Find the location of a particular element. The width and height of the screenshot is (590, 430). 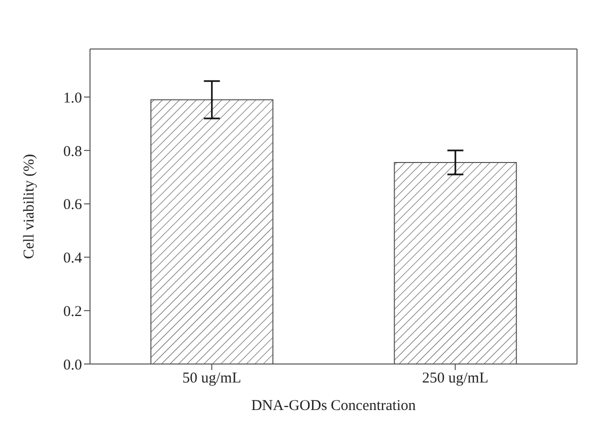

x-axis-title: DNA-GODs Concentration is located at coordinates (333, 406).